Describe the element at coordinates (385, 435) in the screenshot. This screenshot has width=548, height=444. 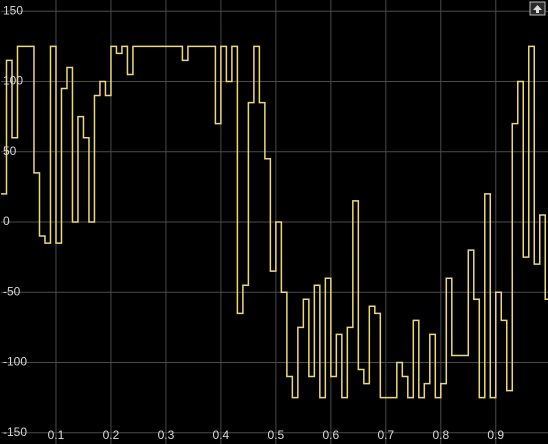
I see `x-tick-label: 0.7` at that location.